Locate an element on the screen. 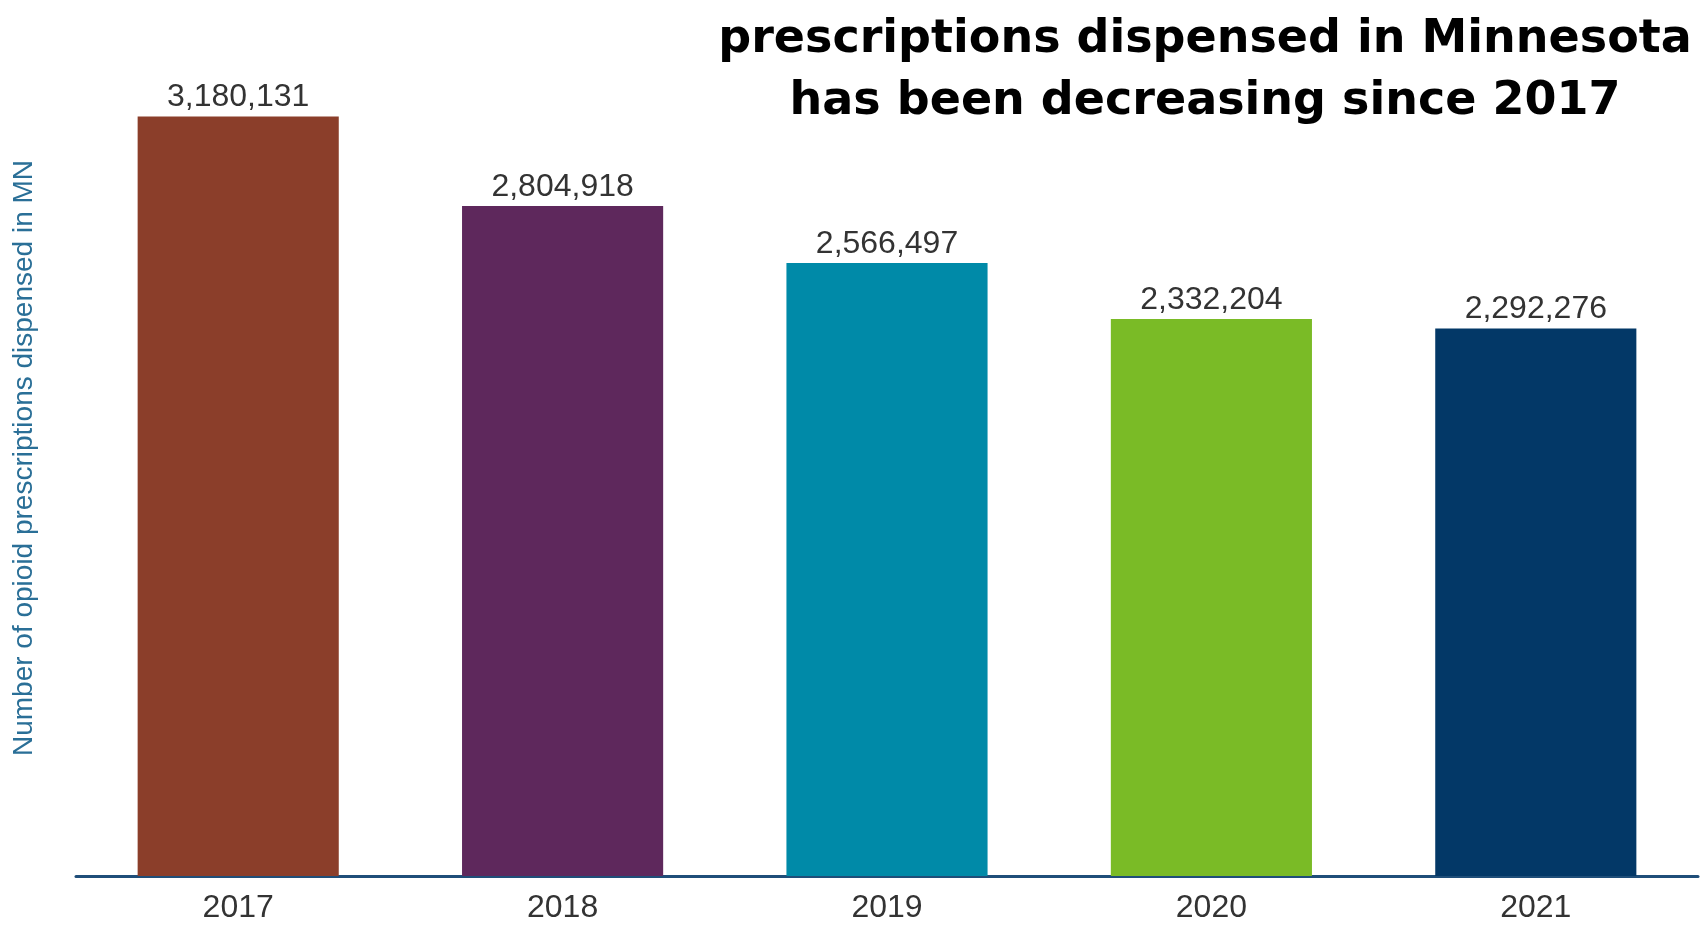 The width and height of the screenshot is (1708, 931). x-tick-label: 2020 is located at coordinates (1211, 906).